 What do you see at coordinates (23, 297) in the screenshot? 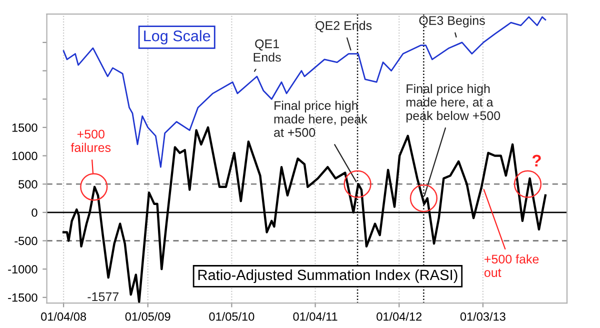
I see `y-tick-label: -1500` at bounding box center [23, 297].